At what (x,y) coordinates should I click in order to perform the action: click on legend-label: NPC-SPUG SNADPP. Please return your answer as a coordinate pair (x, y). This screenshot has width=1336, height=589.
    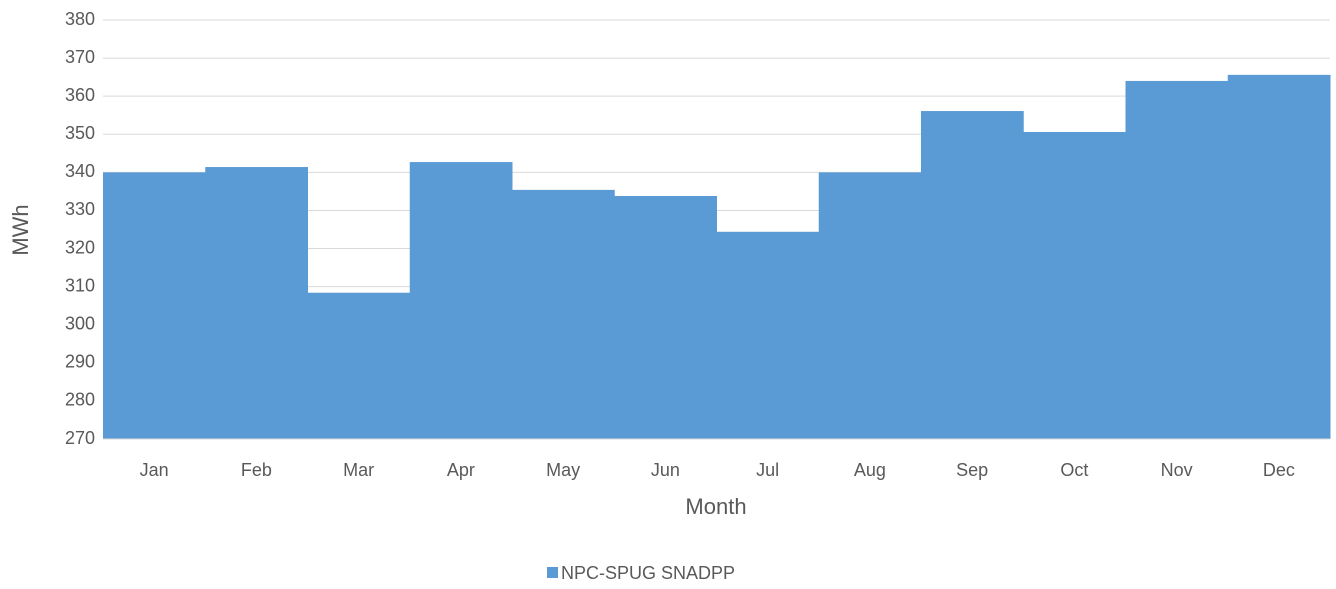
    Looking at the image, I should click on (648, 573).